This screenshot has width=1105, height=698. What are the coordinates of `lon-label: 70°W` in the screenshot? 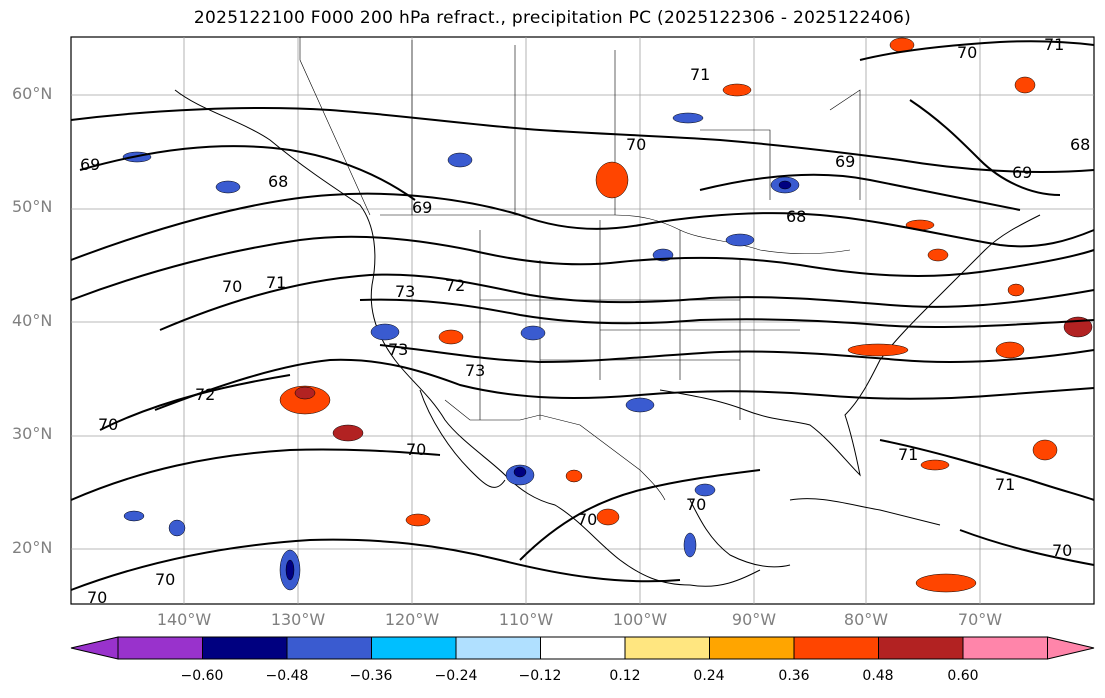 It's located at (980, 619).